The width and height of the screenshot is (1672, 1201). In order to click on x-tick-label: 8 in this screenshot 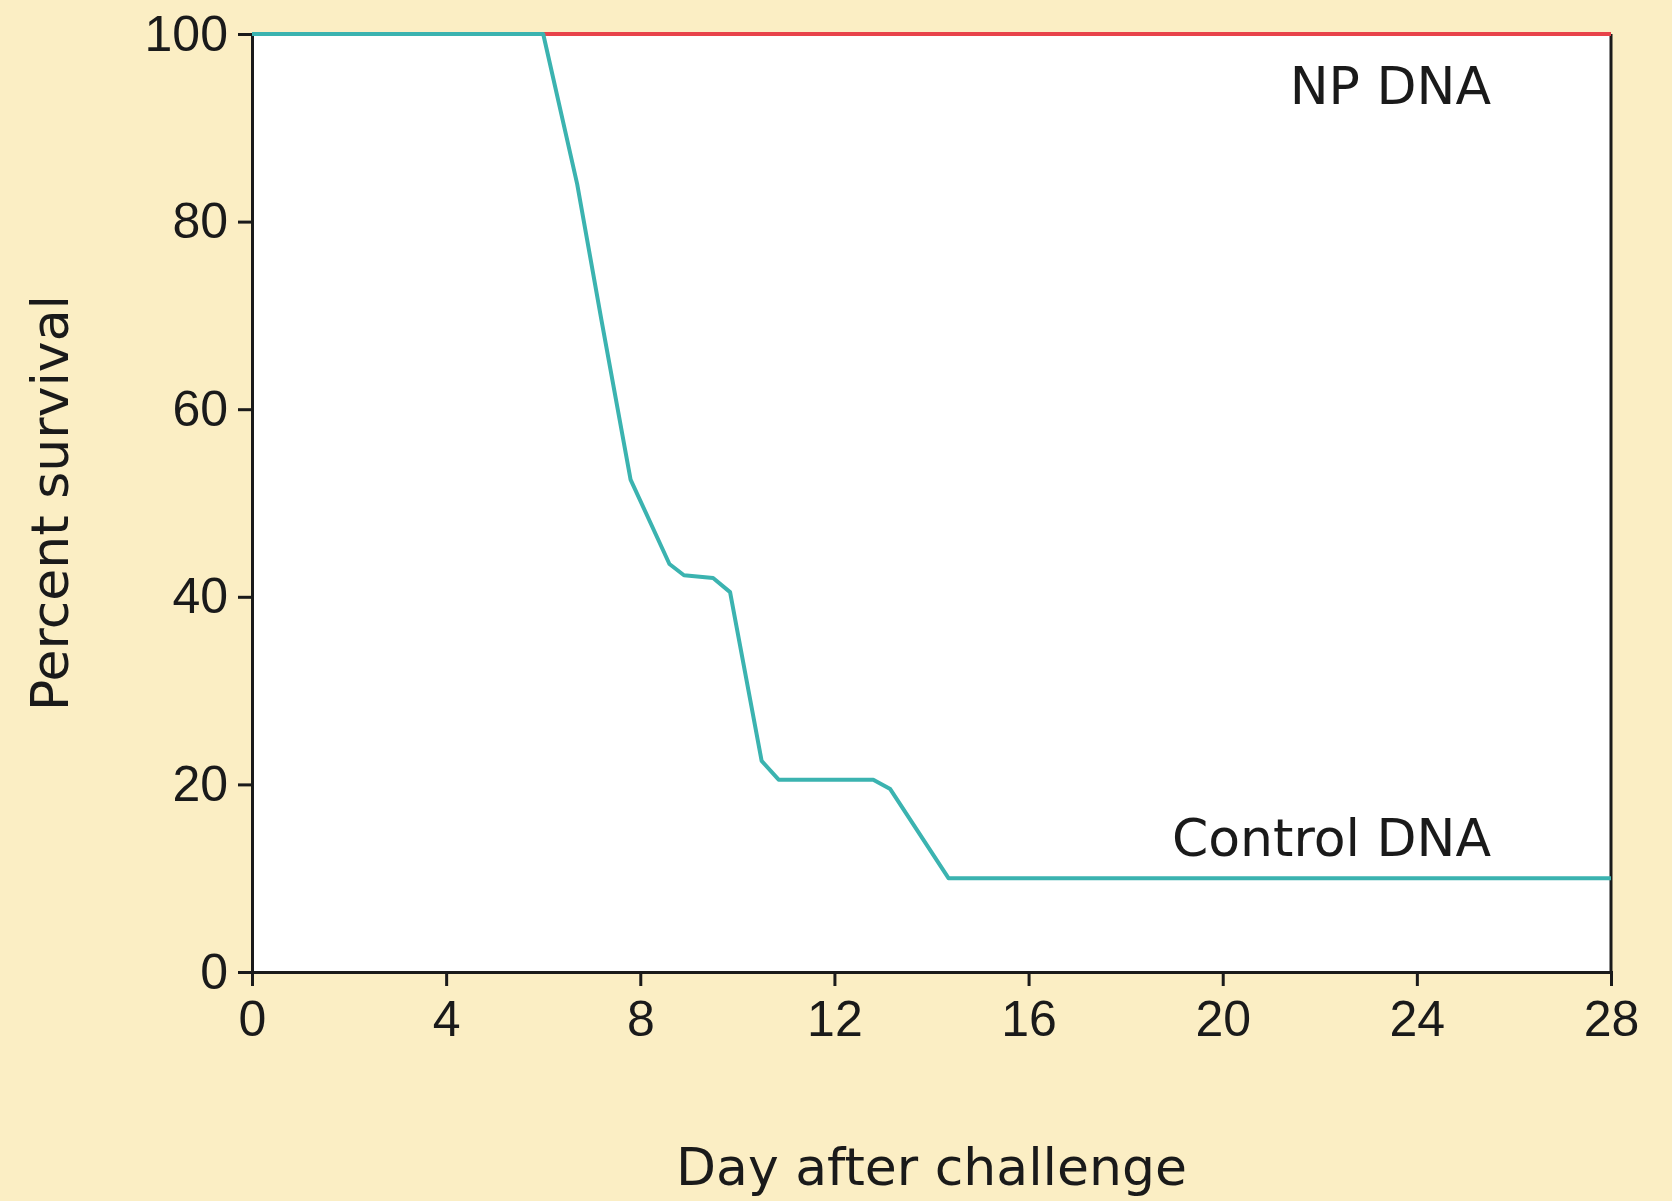, I will do `click(640, 1018)`.